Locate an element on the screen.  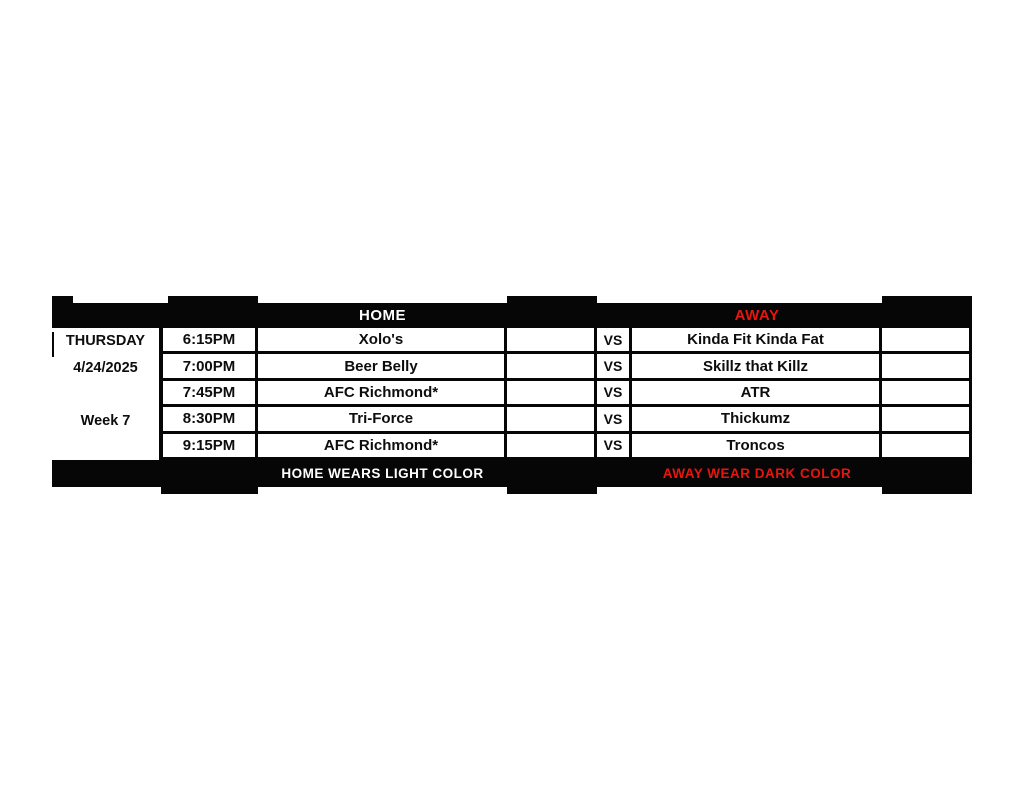
away-team-cell: Kinda Fit Kinda Fat is located at coordinates (757, 341).